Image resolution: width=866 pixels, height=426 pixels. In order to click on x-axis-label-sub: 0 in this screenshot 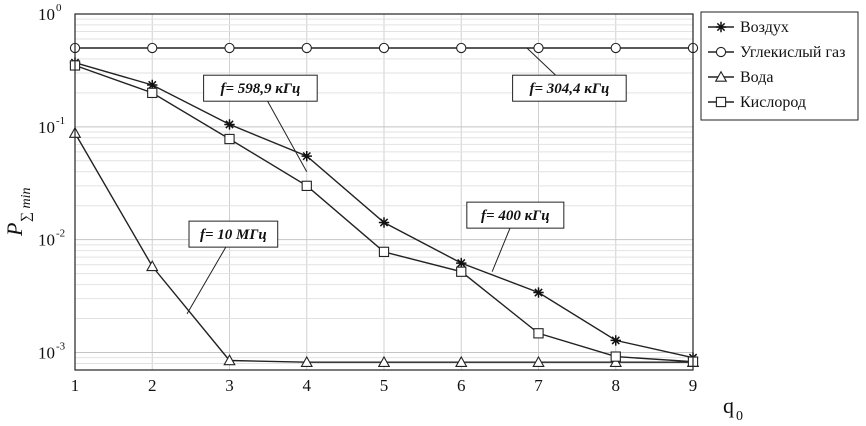, I will do `click(739, 416)`.